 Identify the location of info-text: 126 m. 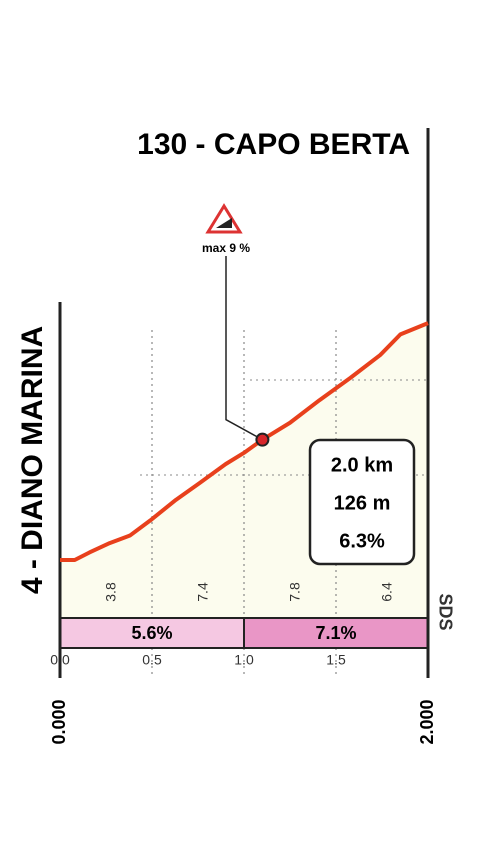
(362, 503).